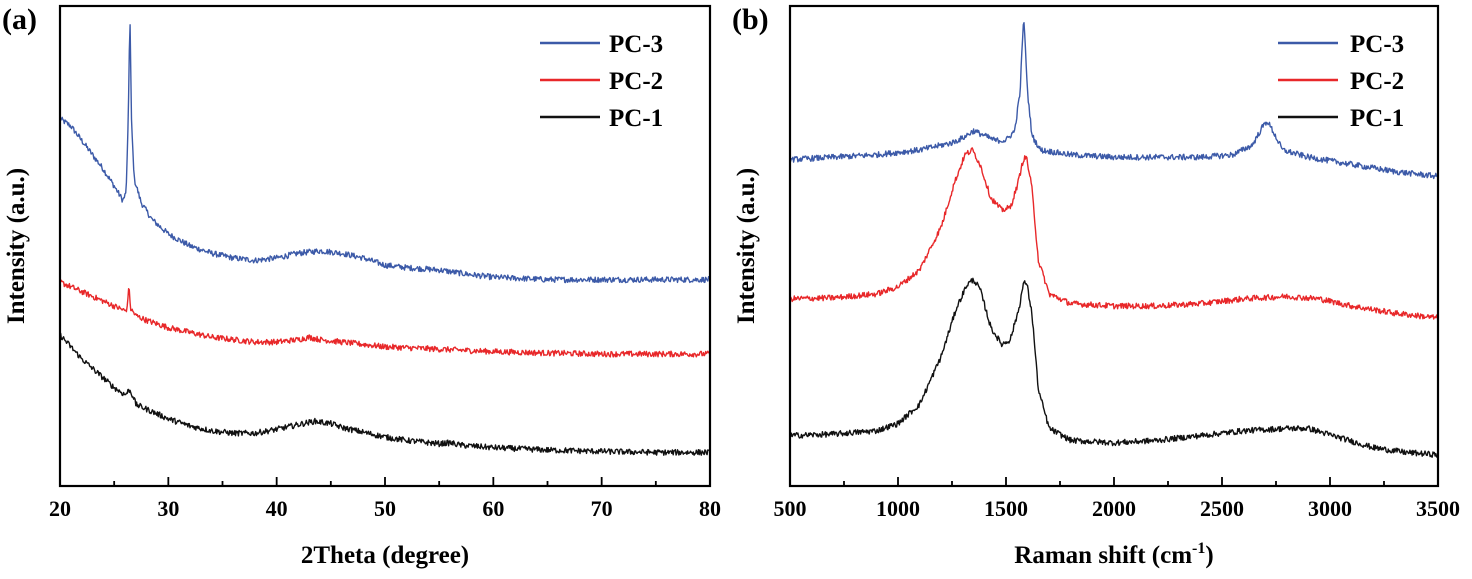 The width and height of the screenshot is (1472, 579). Describe the element at coordinates (1330, 508) in the screenshot. I see `x-tick-label: 3000` at that location.